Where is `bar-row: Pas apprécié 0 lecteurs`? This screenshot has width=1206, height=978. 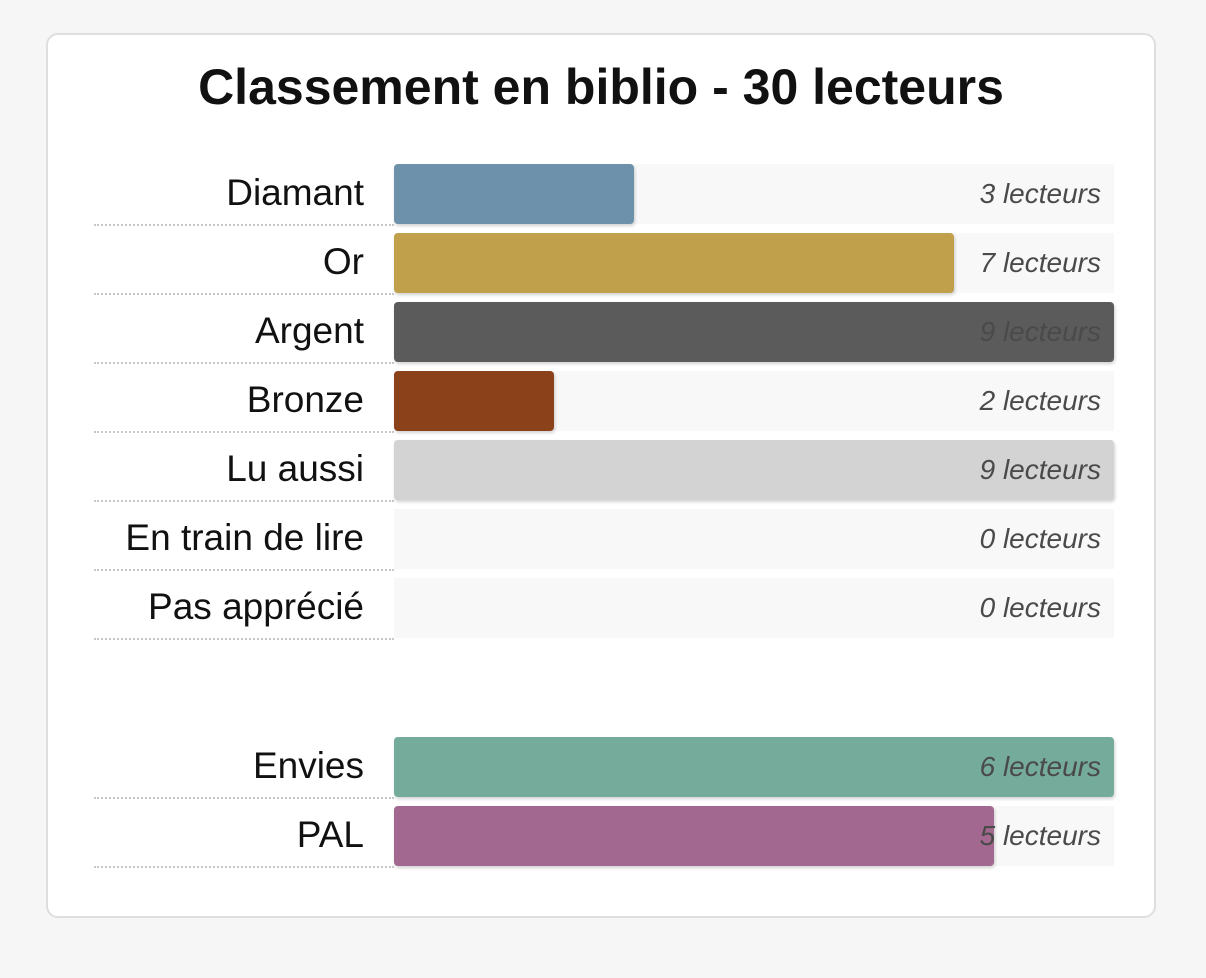
bar-row: Pas apprécié 0 lecteurs is located at coordinates (604, 609).